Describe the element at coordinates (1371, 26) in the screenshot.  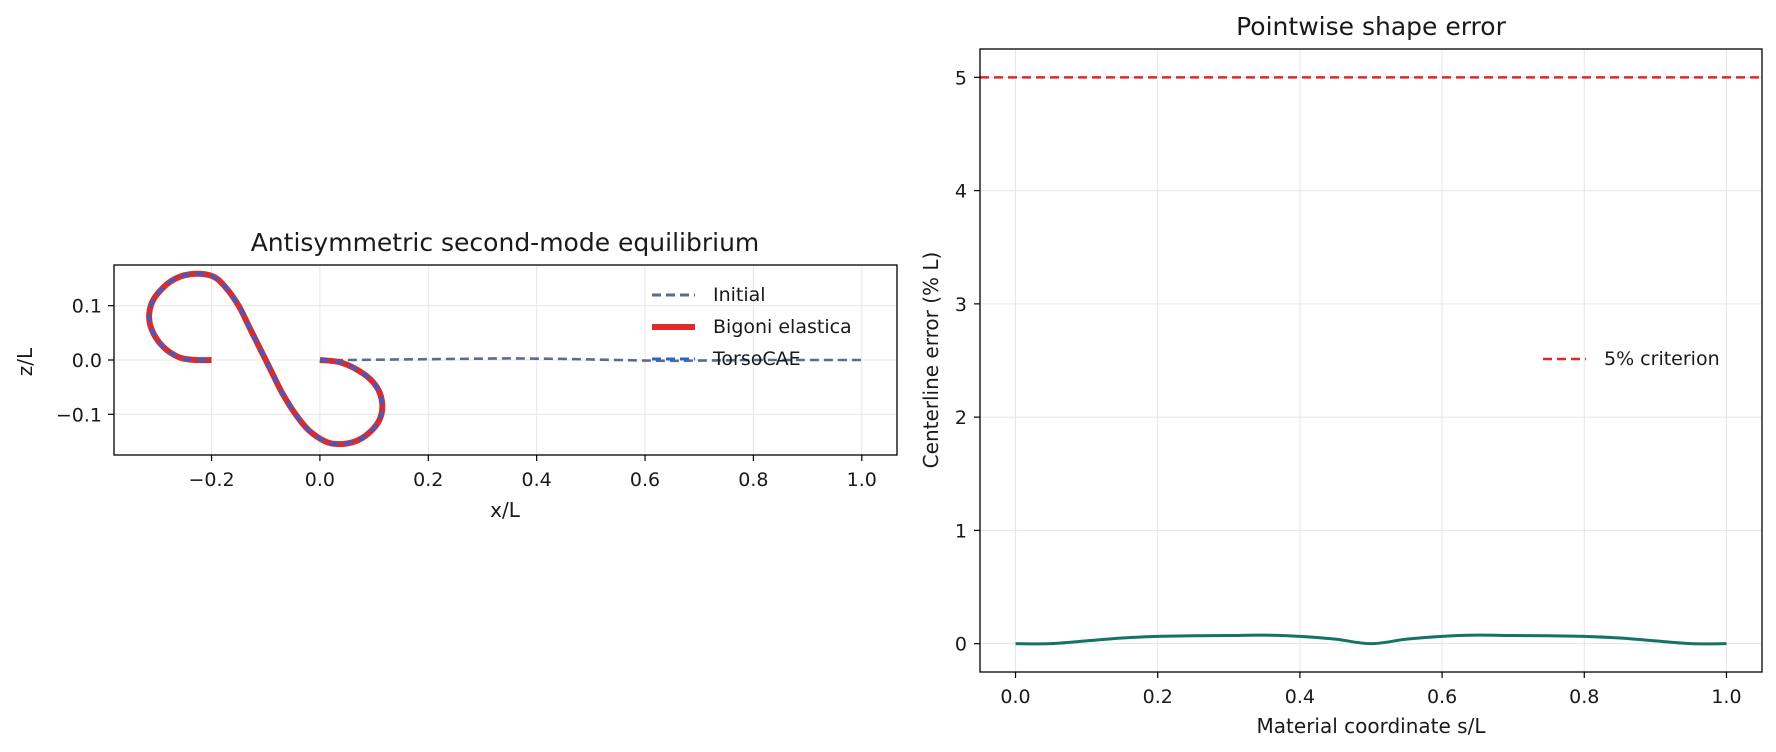
I see `right-chart-title: Pointwise shape error` at that location.